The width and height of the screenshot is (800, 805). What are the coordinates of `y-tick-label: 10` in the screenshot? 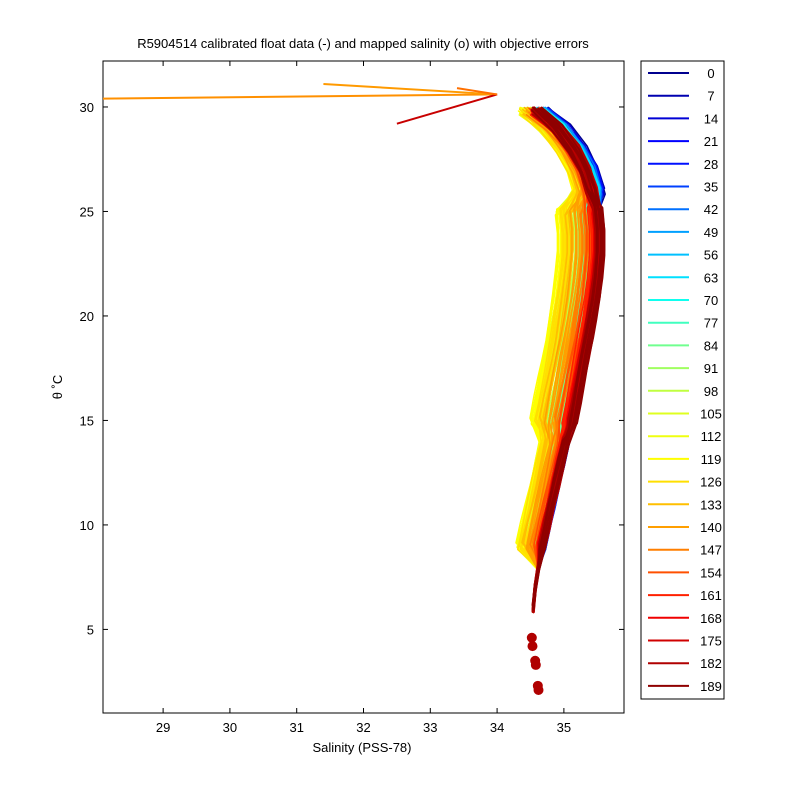 It's located at (87, 525).